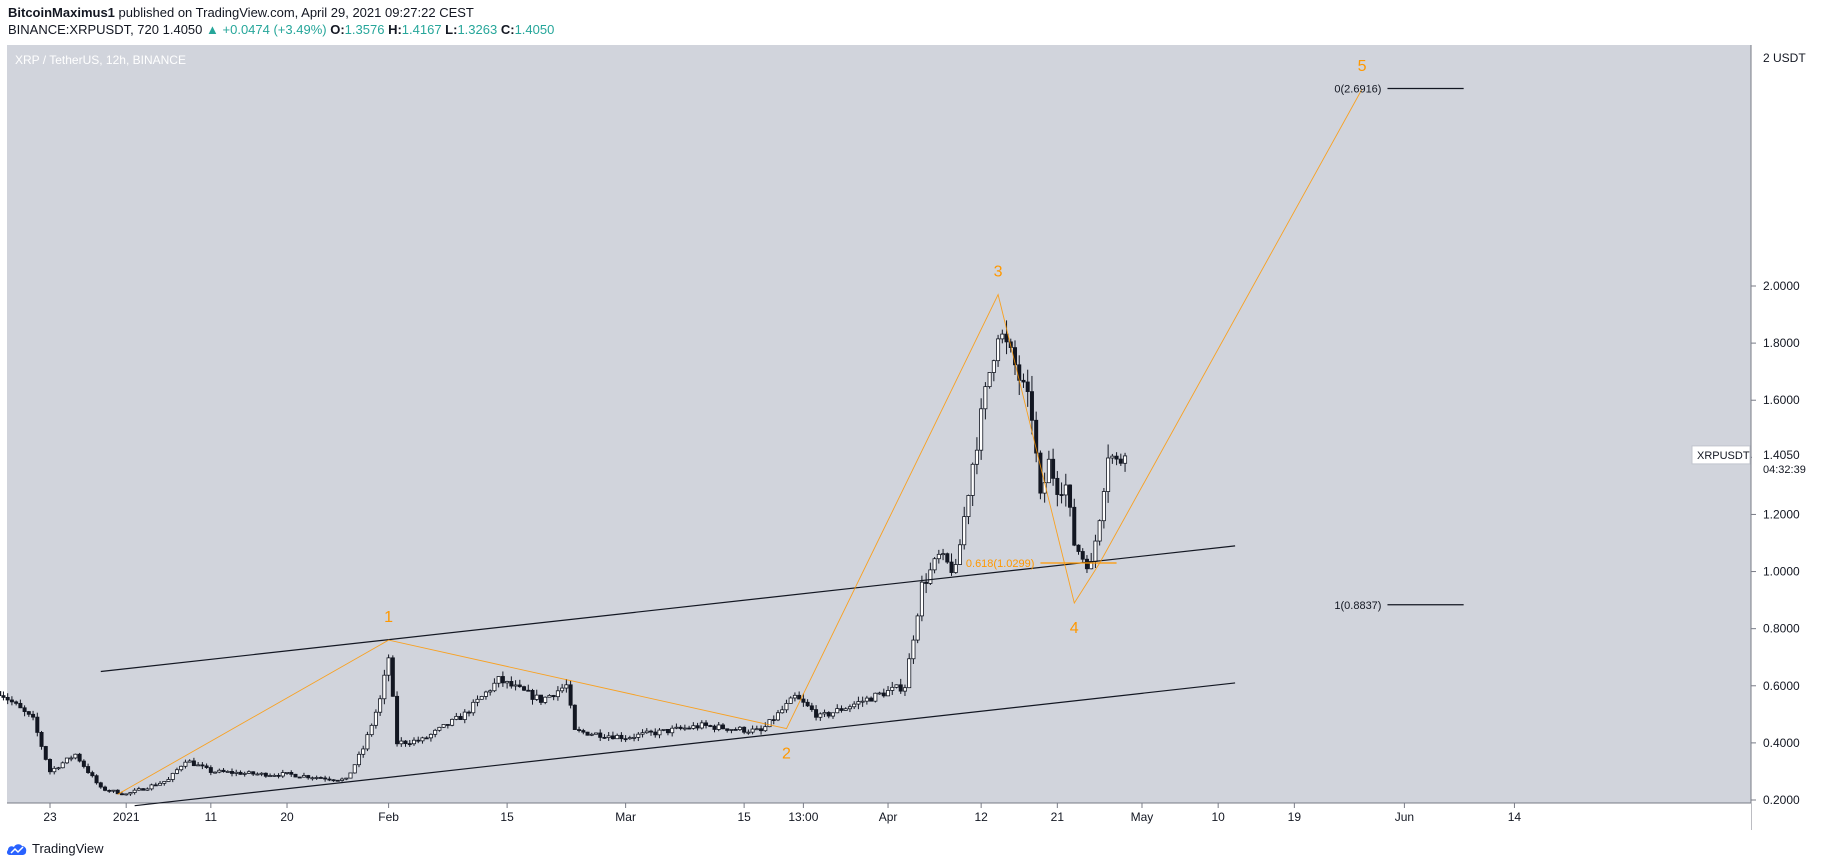  I want to click on tradingview-logo-icon, so click(17, 849).